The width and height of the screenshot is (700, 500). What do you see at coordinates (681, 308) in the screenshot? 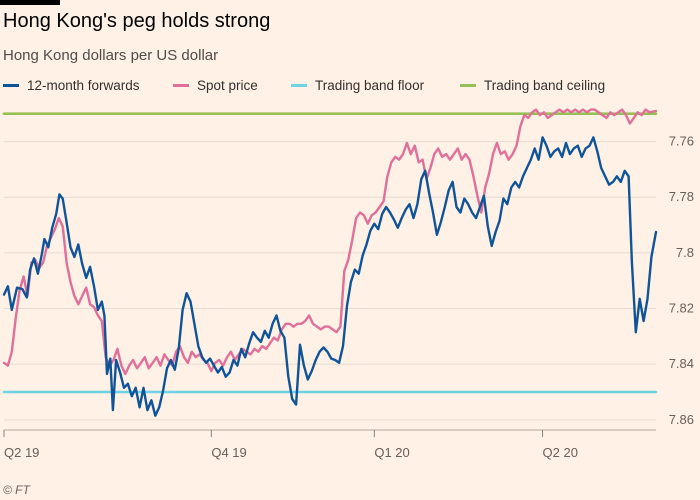
I see `y-tick-label: 7.82` at bounding box center [681, 308].